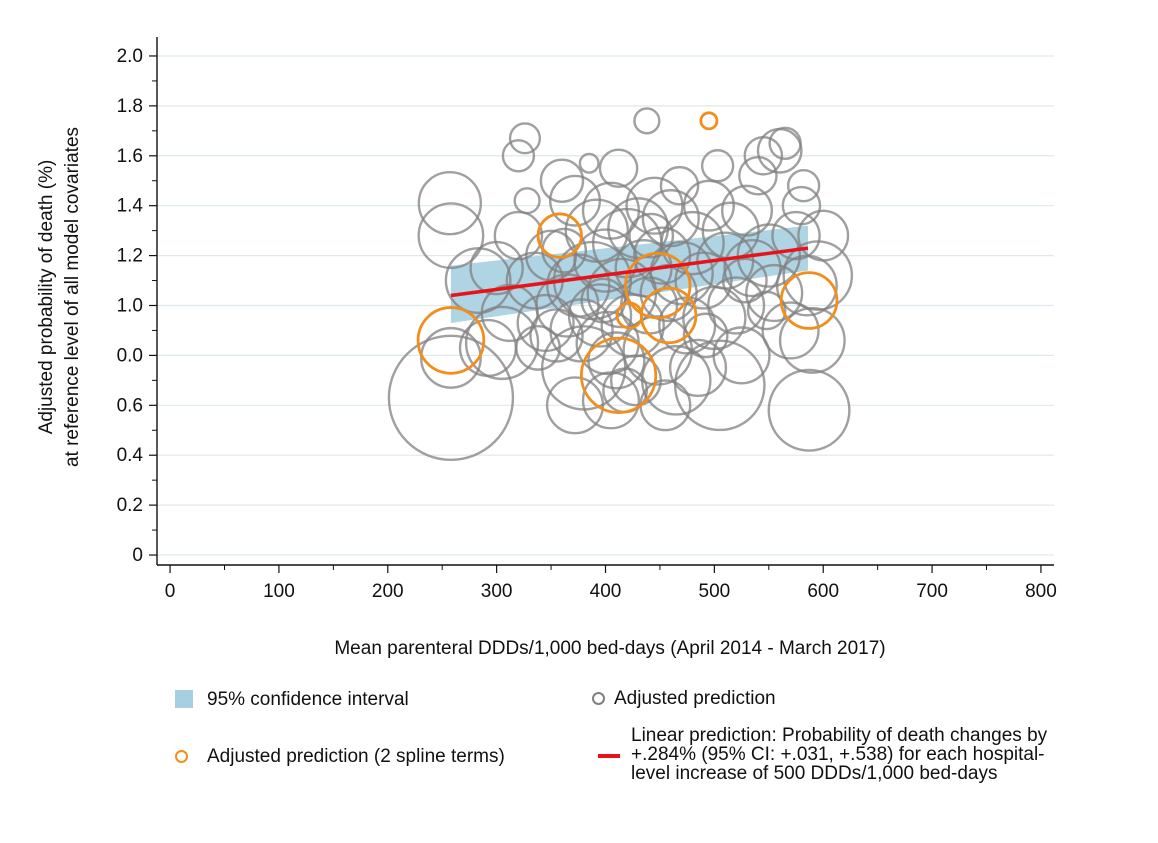 The height and width of the screenshot is (843, 1158). I want to click on spline-prediction-points, so click(627, 262).